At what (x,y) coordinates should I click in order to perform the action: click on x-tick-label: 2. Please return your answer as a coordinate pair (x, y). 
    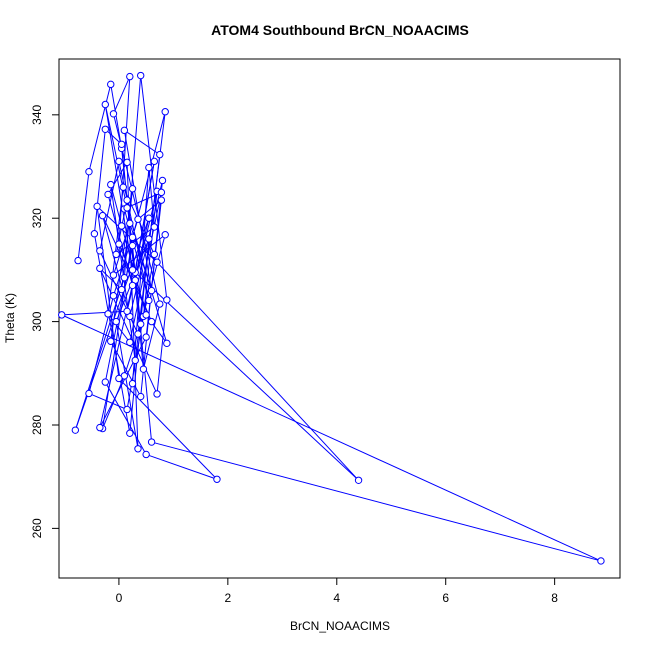
    Looking at the image, I should click on (228, 598).